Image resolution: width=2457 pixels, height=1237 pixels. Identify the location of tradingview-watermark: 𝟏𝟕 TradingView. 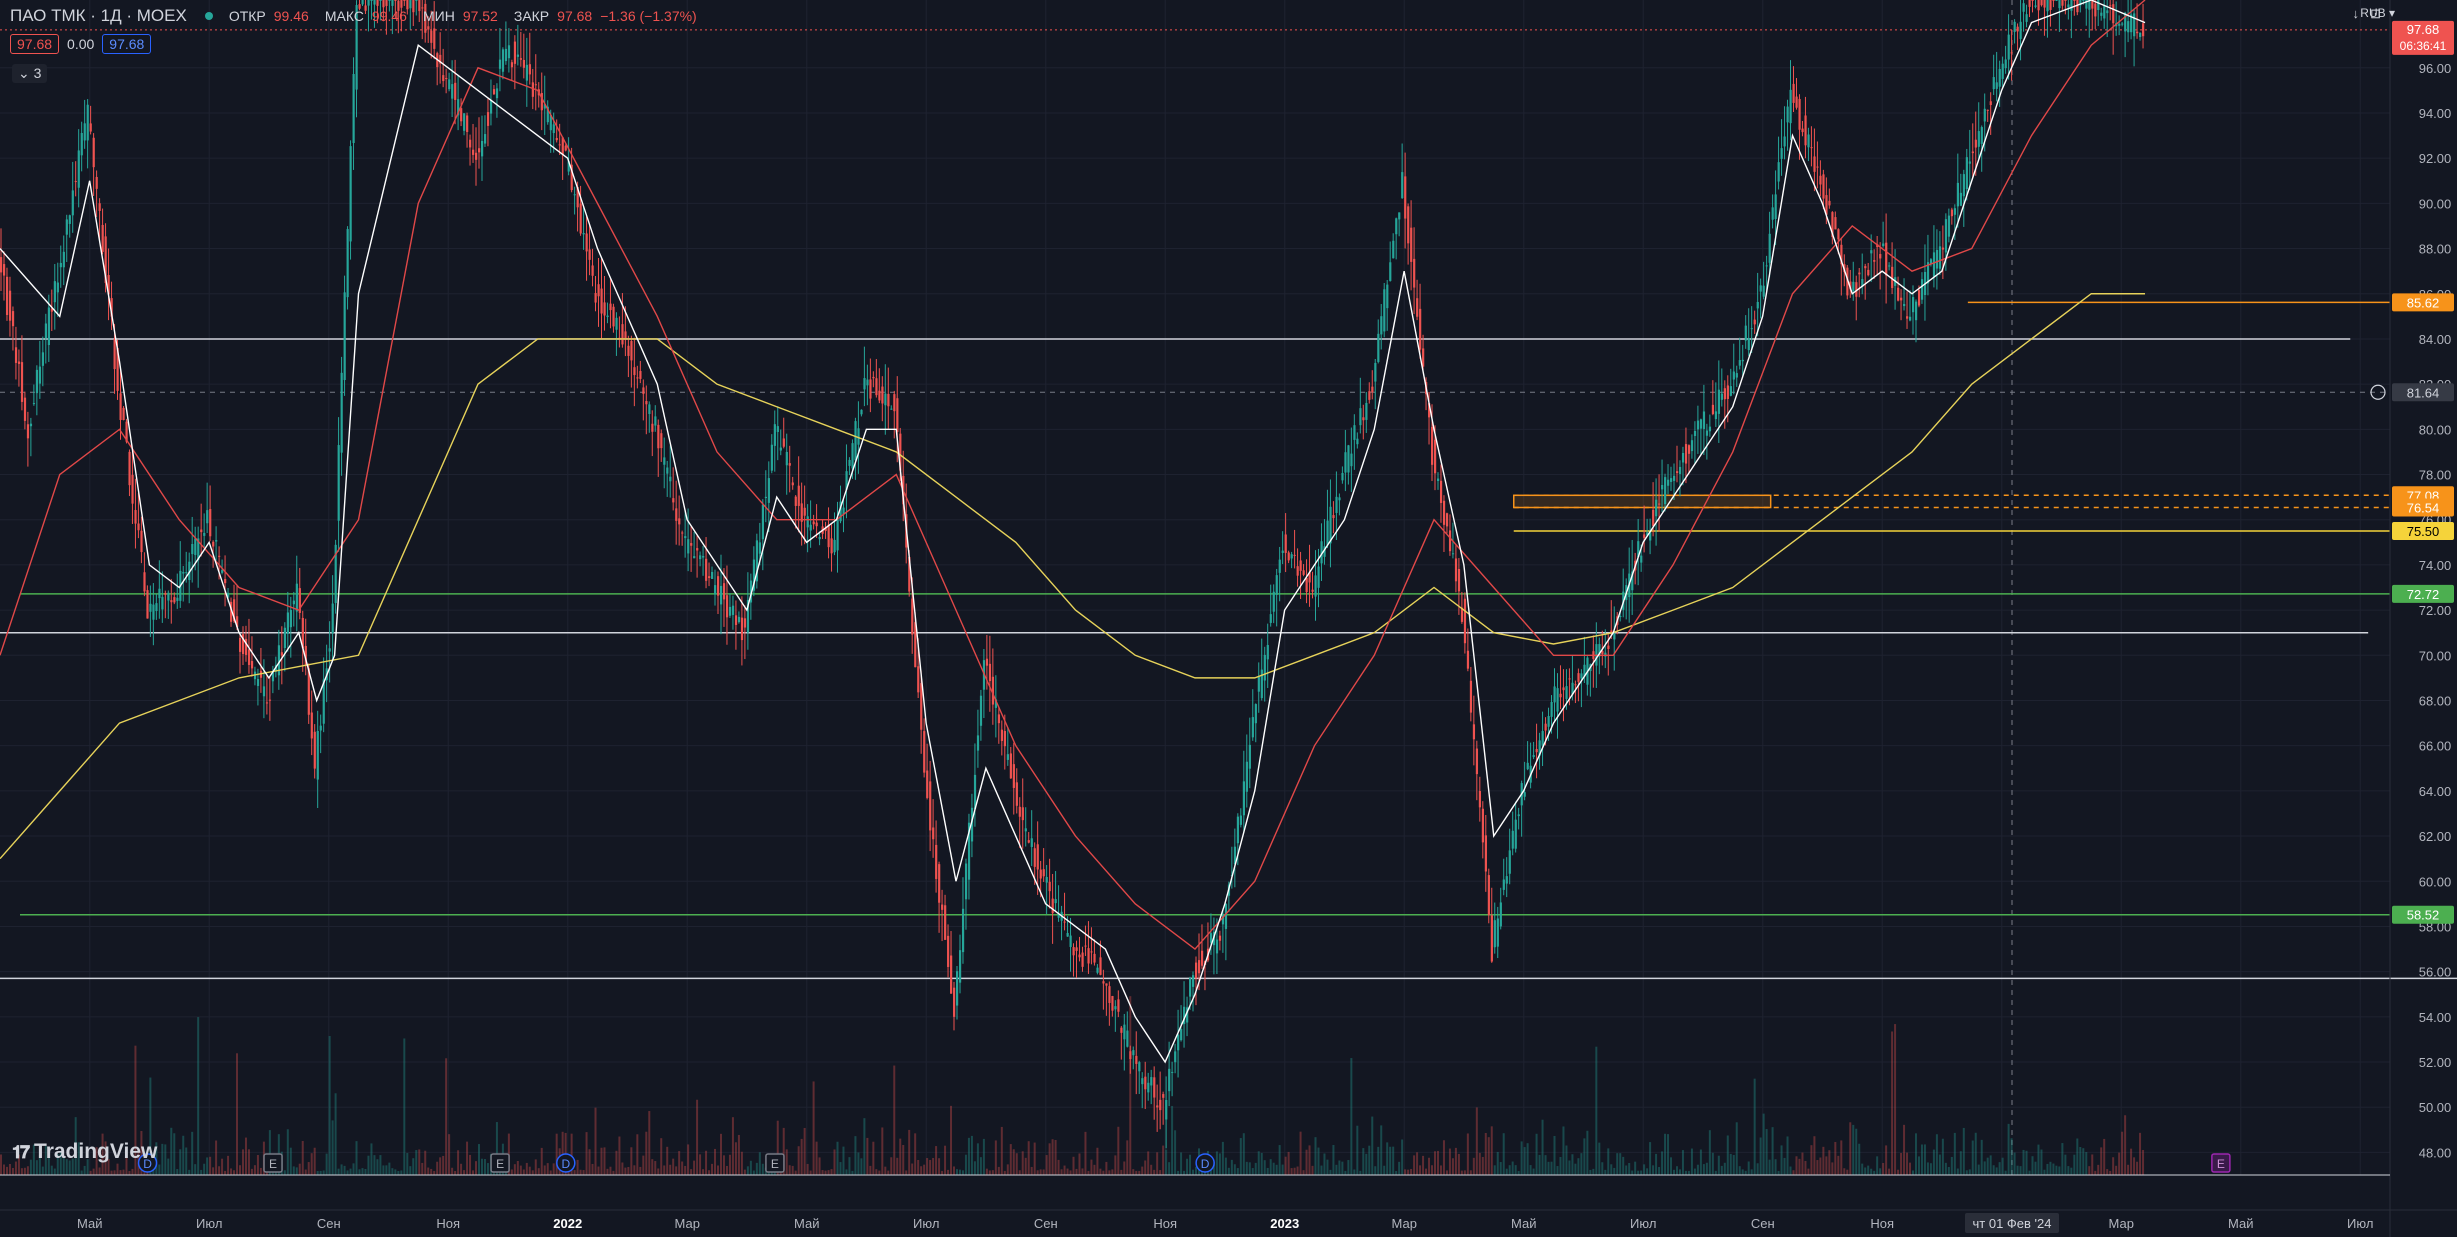
(84, 1152).